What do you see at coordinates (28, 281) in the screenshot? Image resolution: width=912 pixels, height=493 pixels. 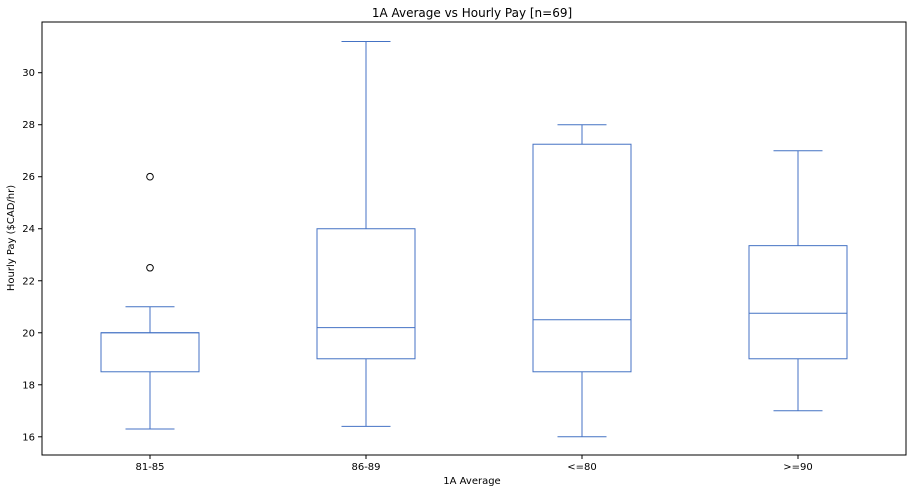 I see `y-tick-label: 22` at bounding box center [28, 281].